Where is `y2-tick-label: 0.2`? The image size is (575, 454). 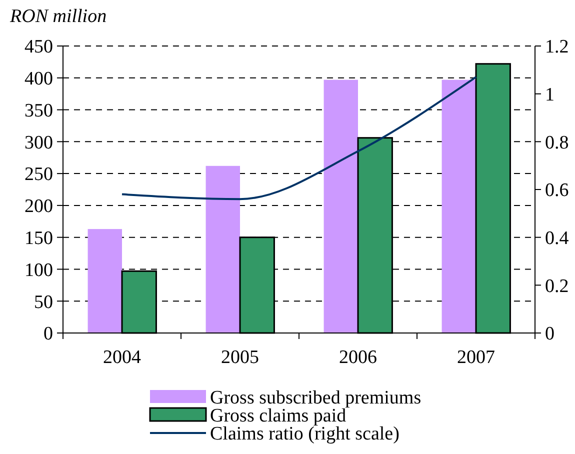
y2-tick-label: 0.2 is located at coordinates (557, 286).